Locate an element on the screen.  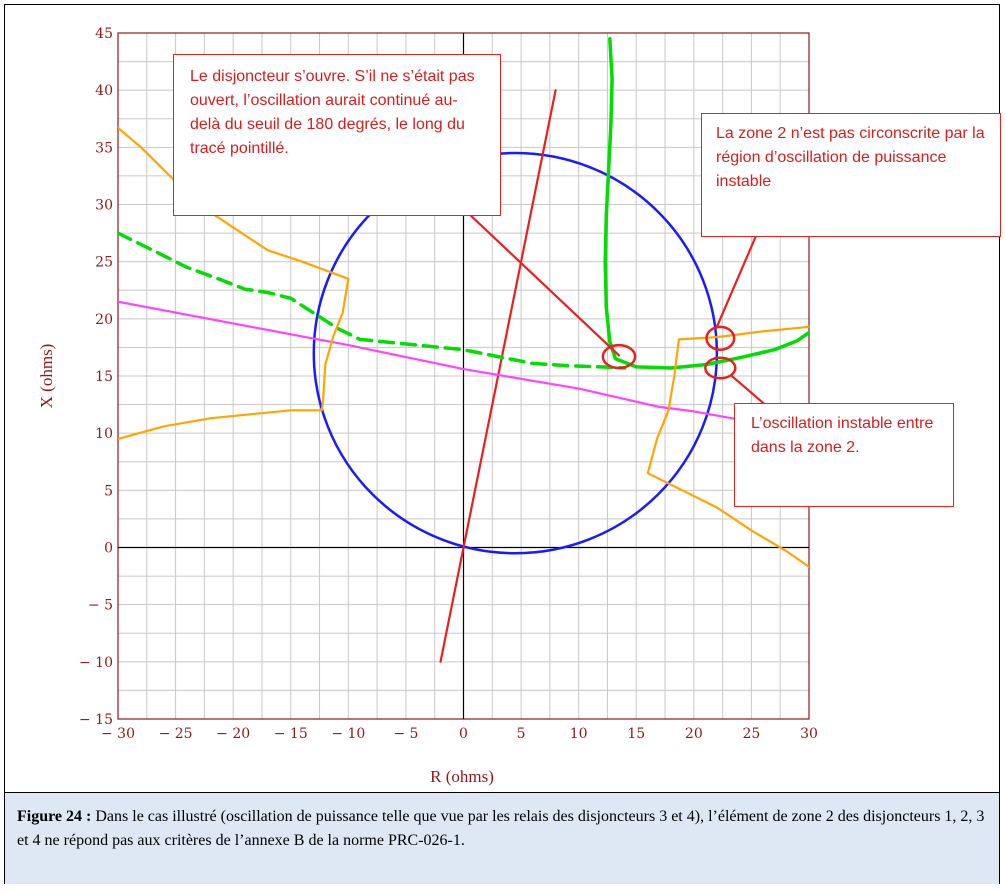
x-axis-title: R (ohms) is located at coordinates (462, 776).